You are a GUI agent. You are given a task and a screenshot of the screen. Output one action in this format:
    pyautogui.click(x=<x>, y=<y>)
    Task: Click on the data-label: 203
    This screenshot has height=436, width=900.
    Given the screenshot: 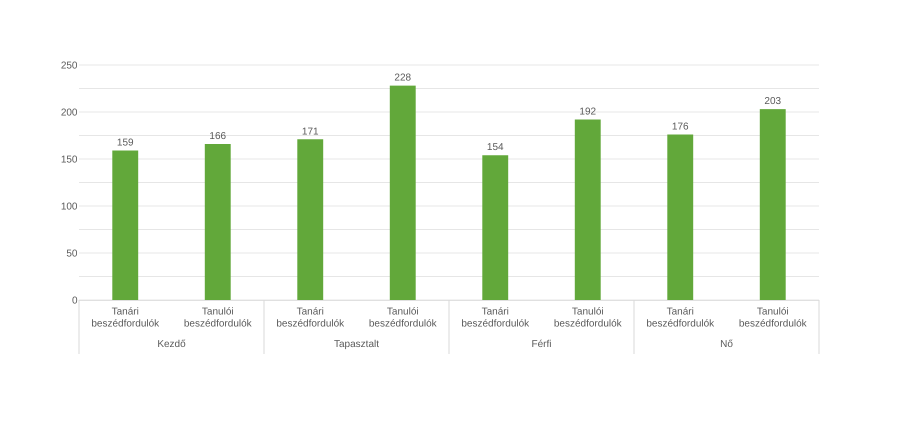 What is the action you would take?
    pyautogui.click(x=773, y=102)
    